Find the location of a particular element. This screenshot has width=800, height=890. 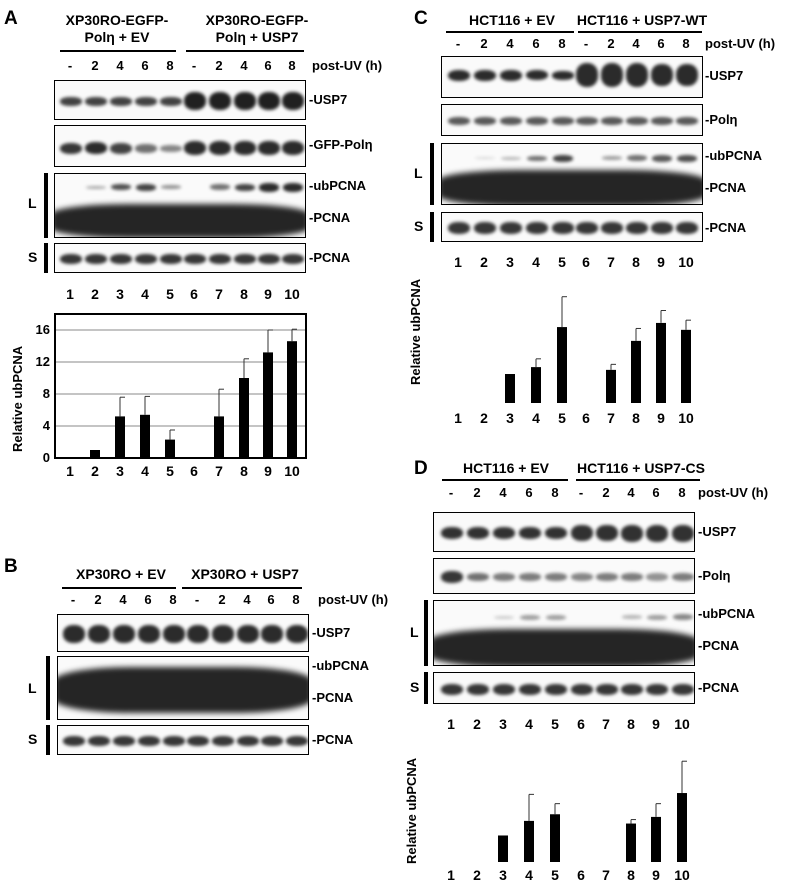

chart-A-xtick-4: 4 is located at coordinates (145, 471).